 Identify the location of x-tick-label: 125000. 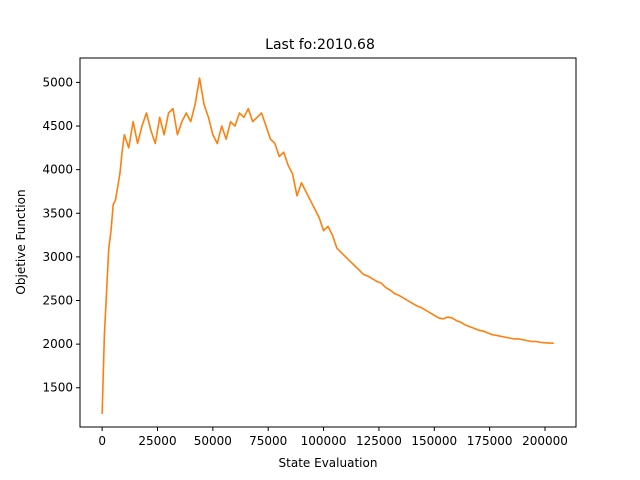
(379, 441).